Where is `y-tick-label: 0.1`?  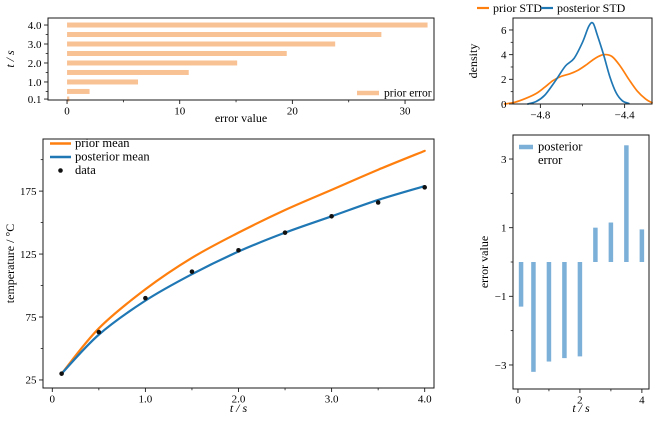 y-tick-label: 0.1 is located at coordinates (35, 100).